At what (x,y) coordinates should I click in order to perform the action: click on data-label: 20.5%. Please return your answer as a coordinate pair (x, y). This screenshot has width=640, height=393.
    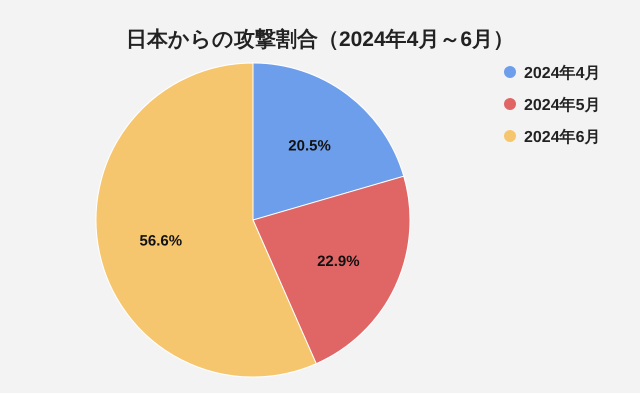
    Looking at the image, I should click on (309, 146).